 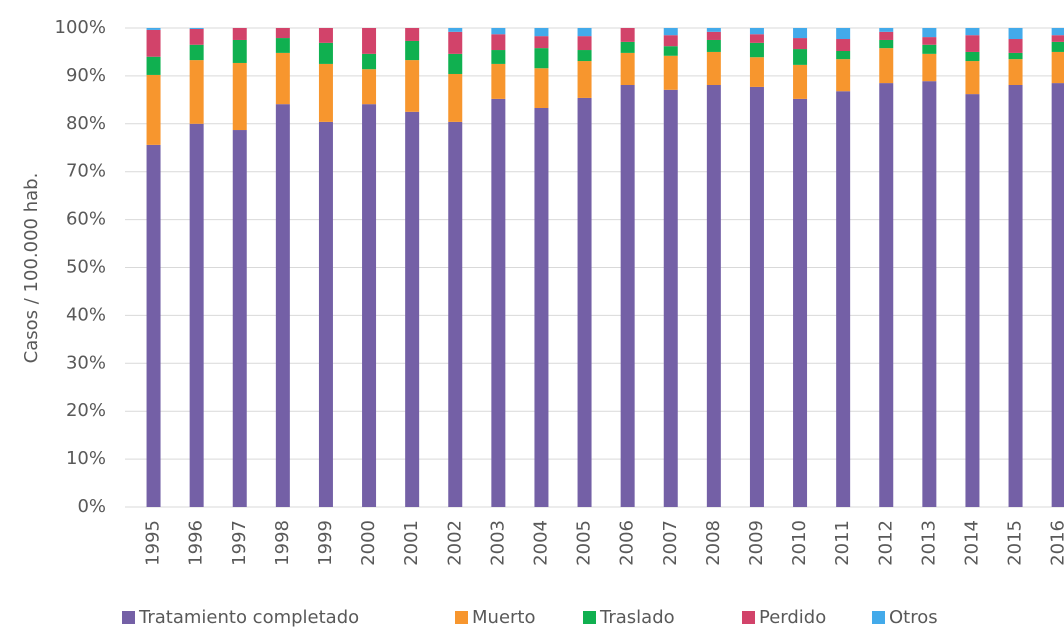 What do you see at coordinates (503, 617) in the screenshot?
I see `legend-label: Muerto` at bounding box center [503, 617].